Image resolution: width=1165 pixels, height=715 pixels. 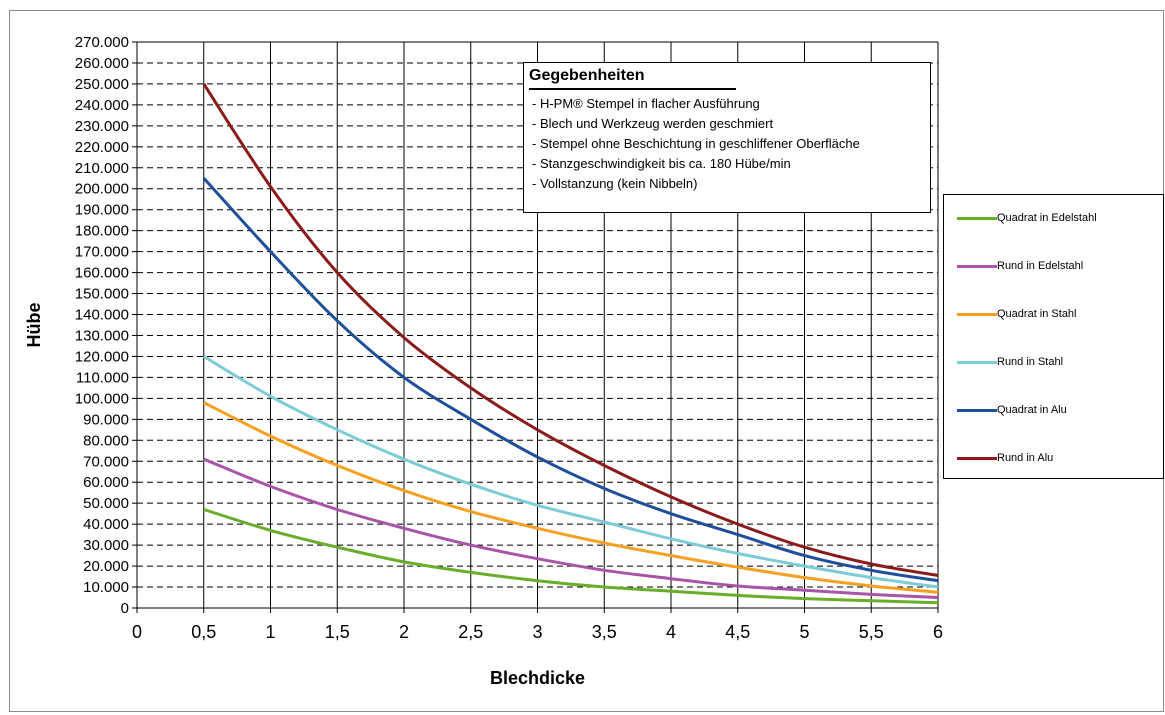 I want to click on x-tick-label: 0,5, so click(x=203, y=632).